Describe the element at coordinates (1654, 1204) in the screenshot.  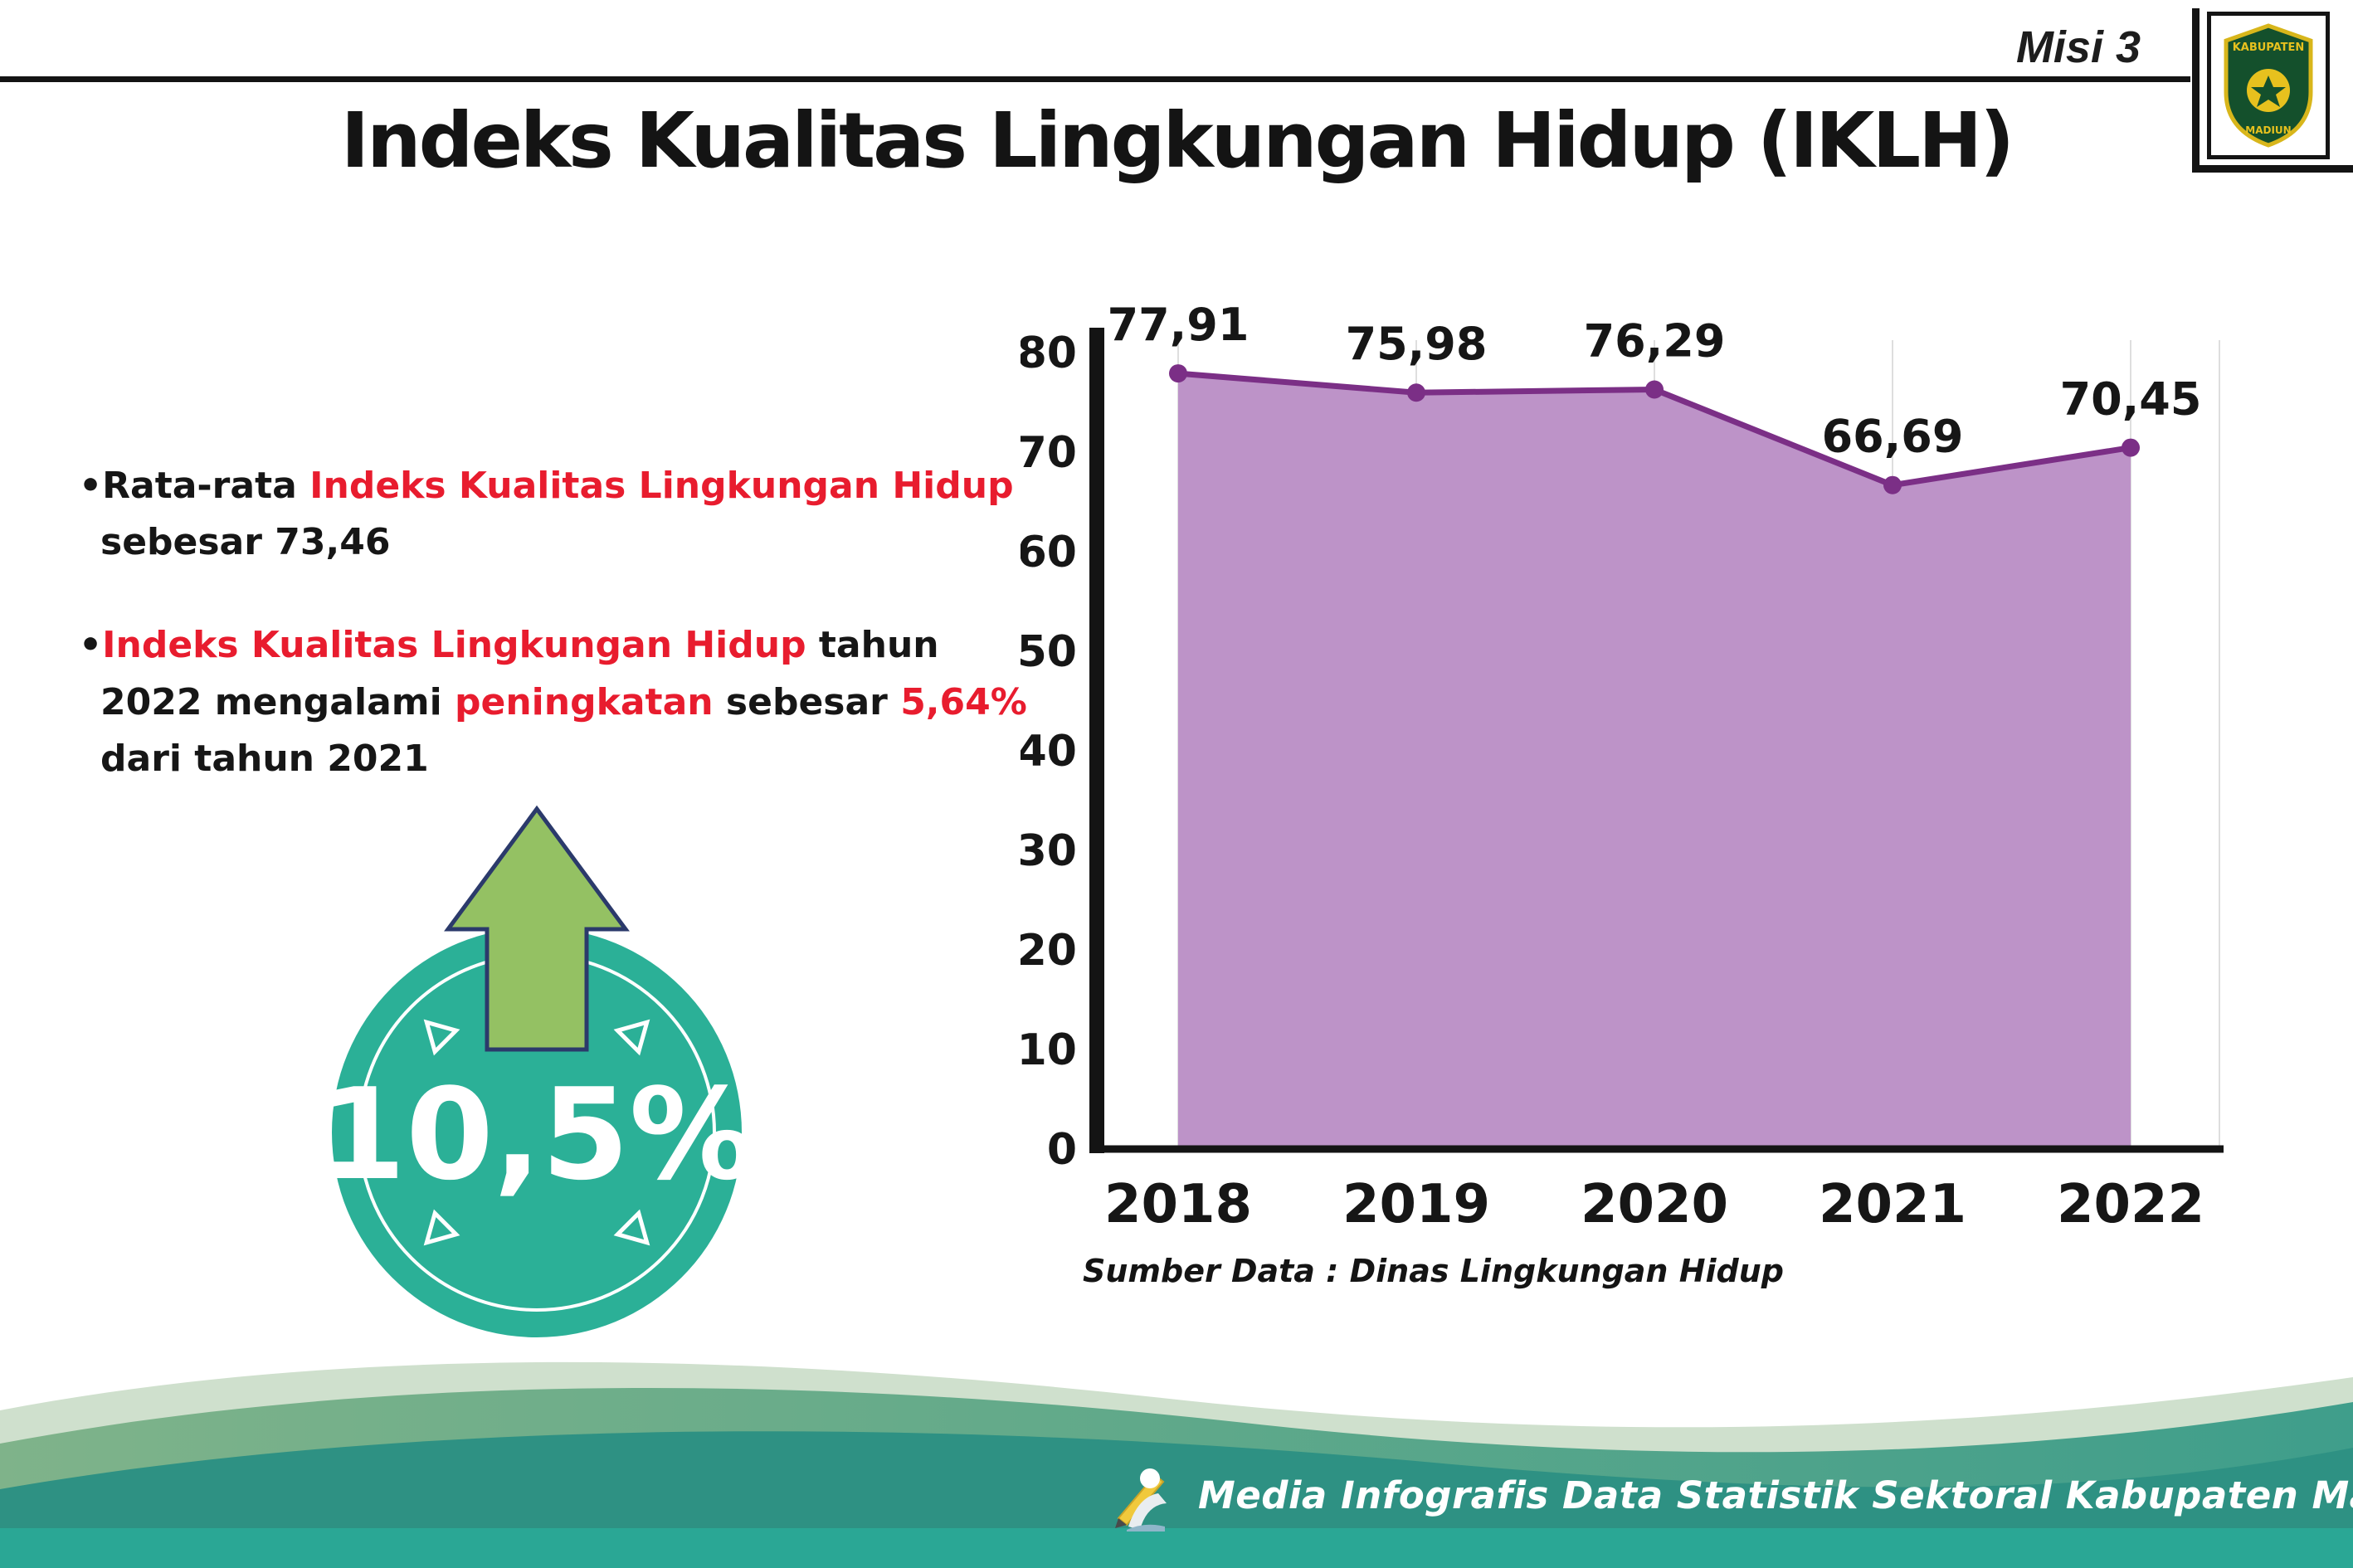
I see `x-tick-label: 2020` at that location.